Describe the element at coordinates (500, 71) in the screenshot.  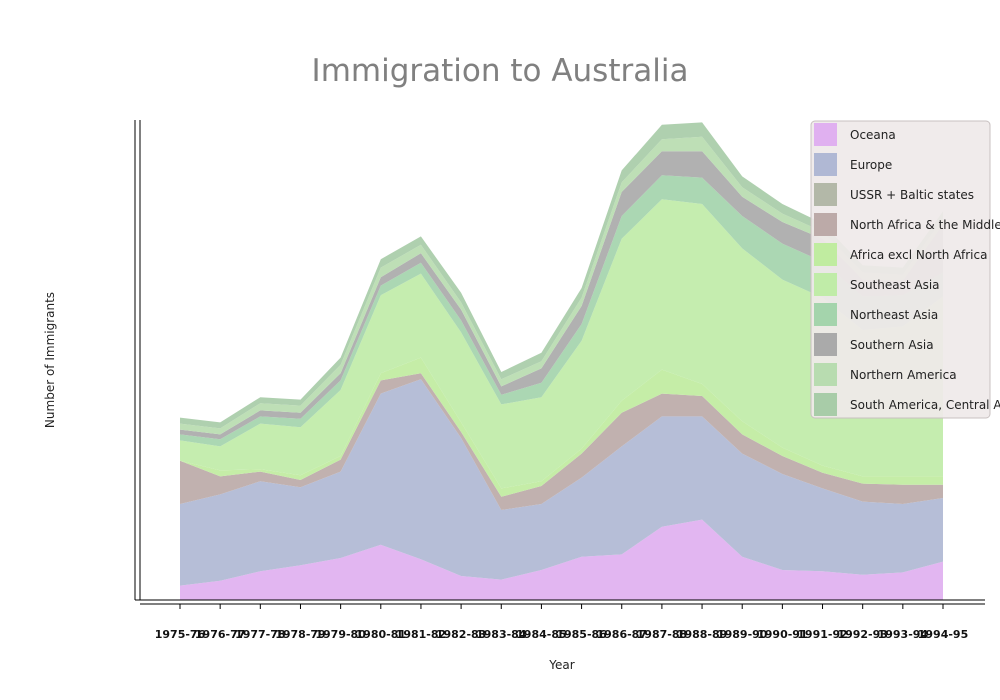
I see `chart-title: Immigration to Australia` at that location.